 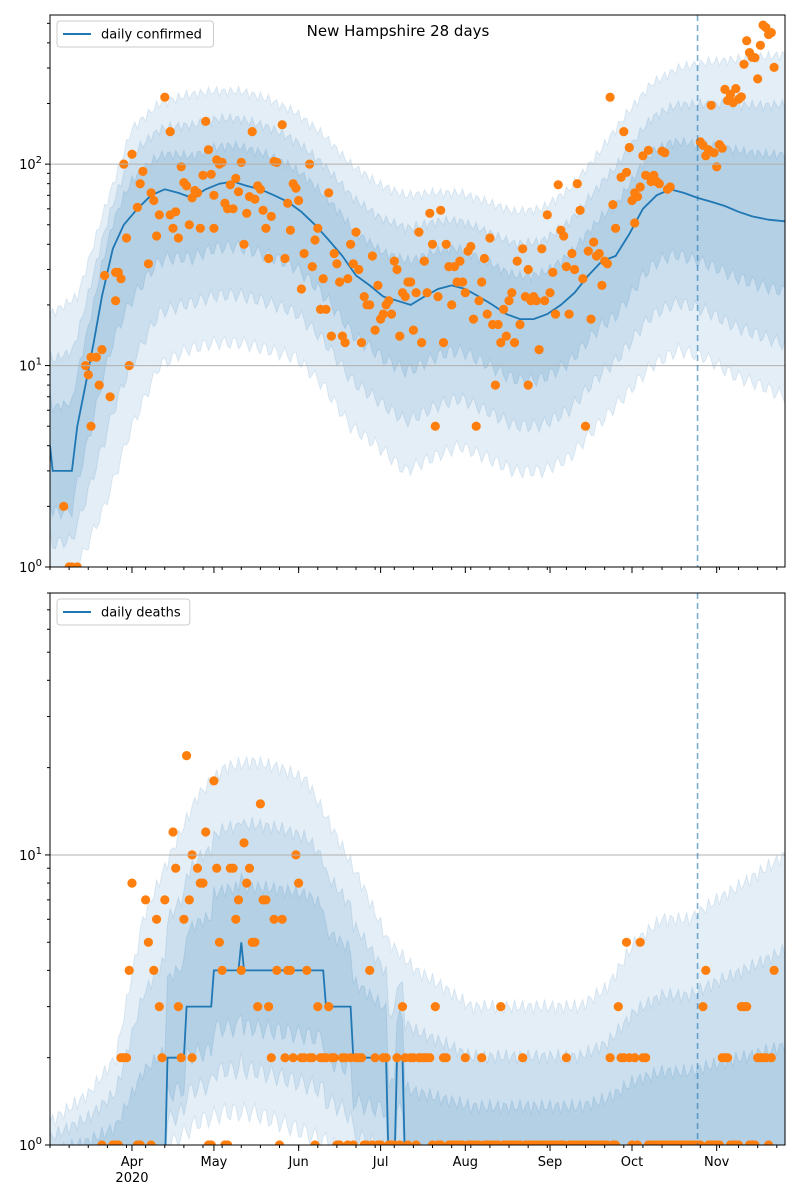 I want to click on x-axis: Apr May Jun Jul Aug Sep Oct Nov 2020, so click(x=413, y=1165).